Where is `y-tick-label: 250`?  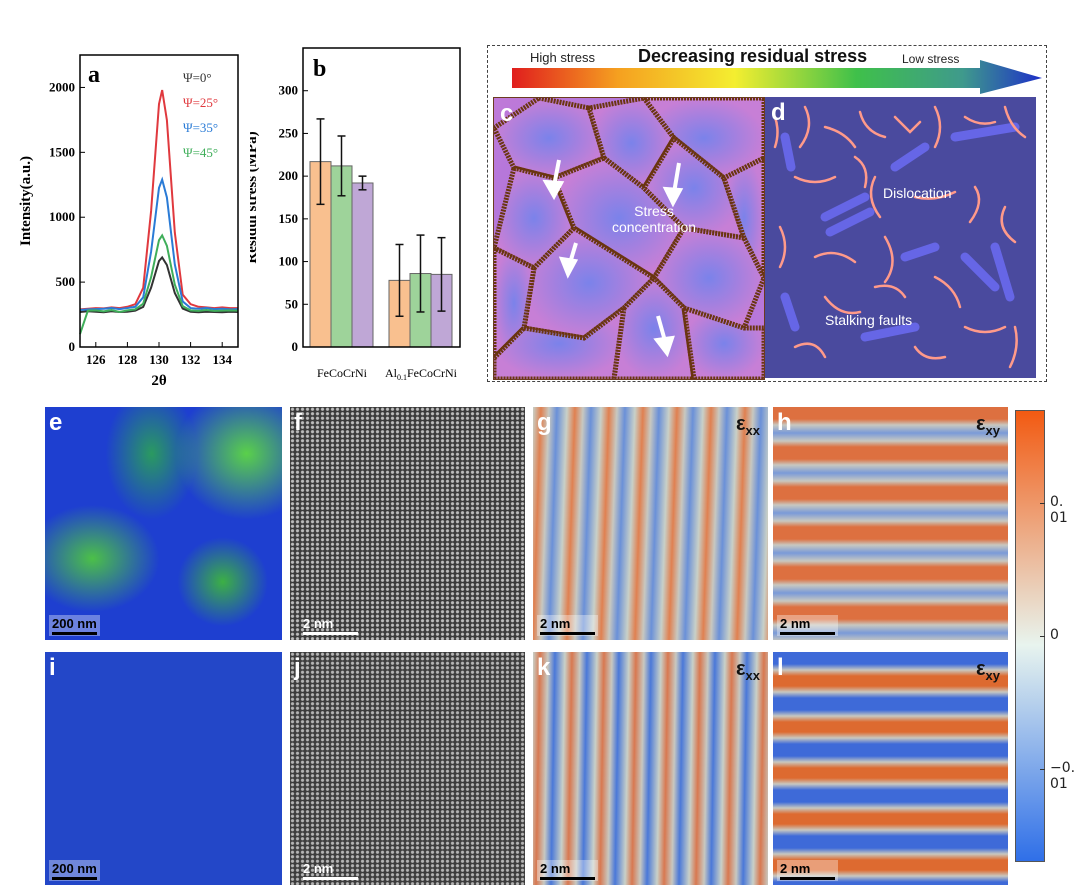
y-tick-label: 250 is located at coordinates (289, 132).